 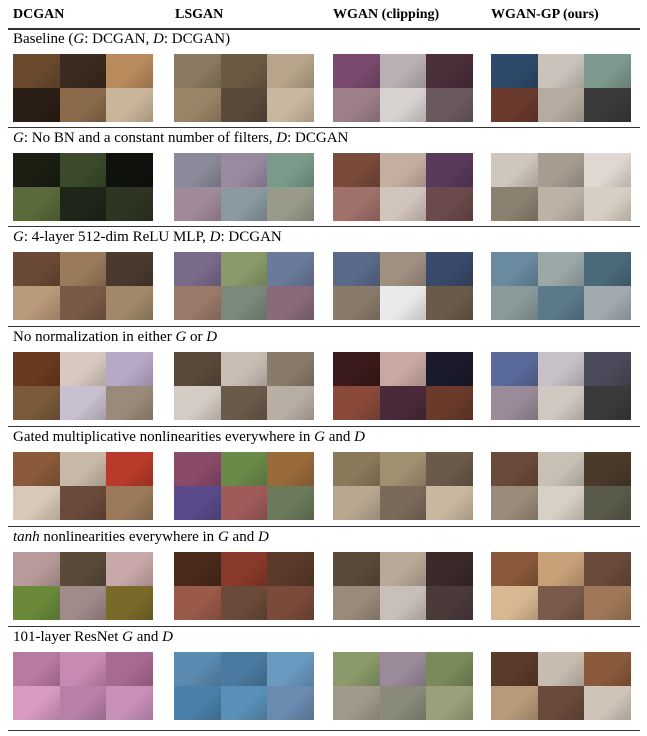 I want to click on caption-math-symbol: tanh, so click(x=26, y=537).